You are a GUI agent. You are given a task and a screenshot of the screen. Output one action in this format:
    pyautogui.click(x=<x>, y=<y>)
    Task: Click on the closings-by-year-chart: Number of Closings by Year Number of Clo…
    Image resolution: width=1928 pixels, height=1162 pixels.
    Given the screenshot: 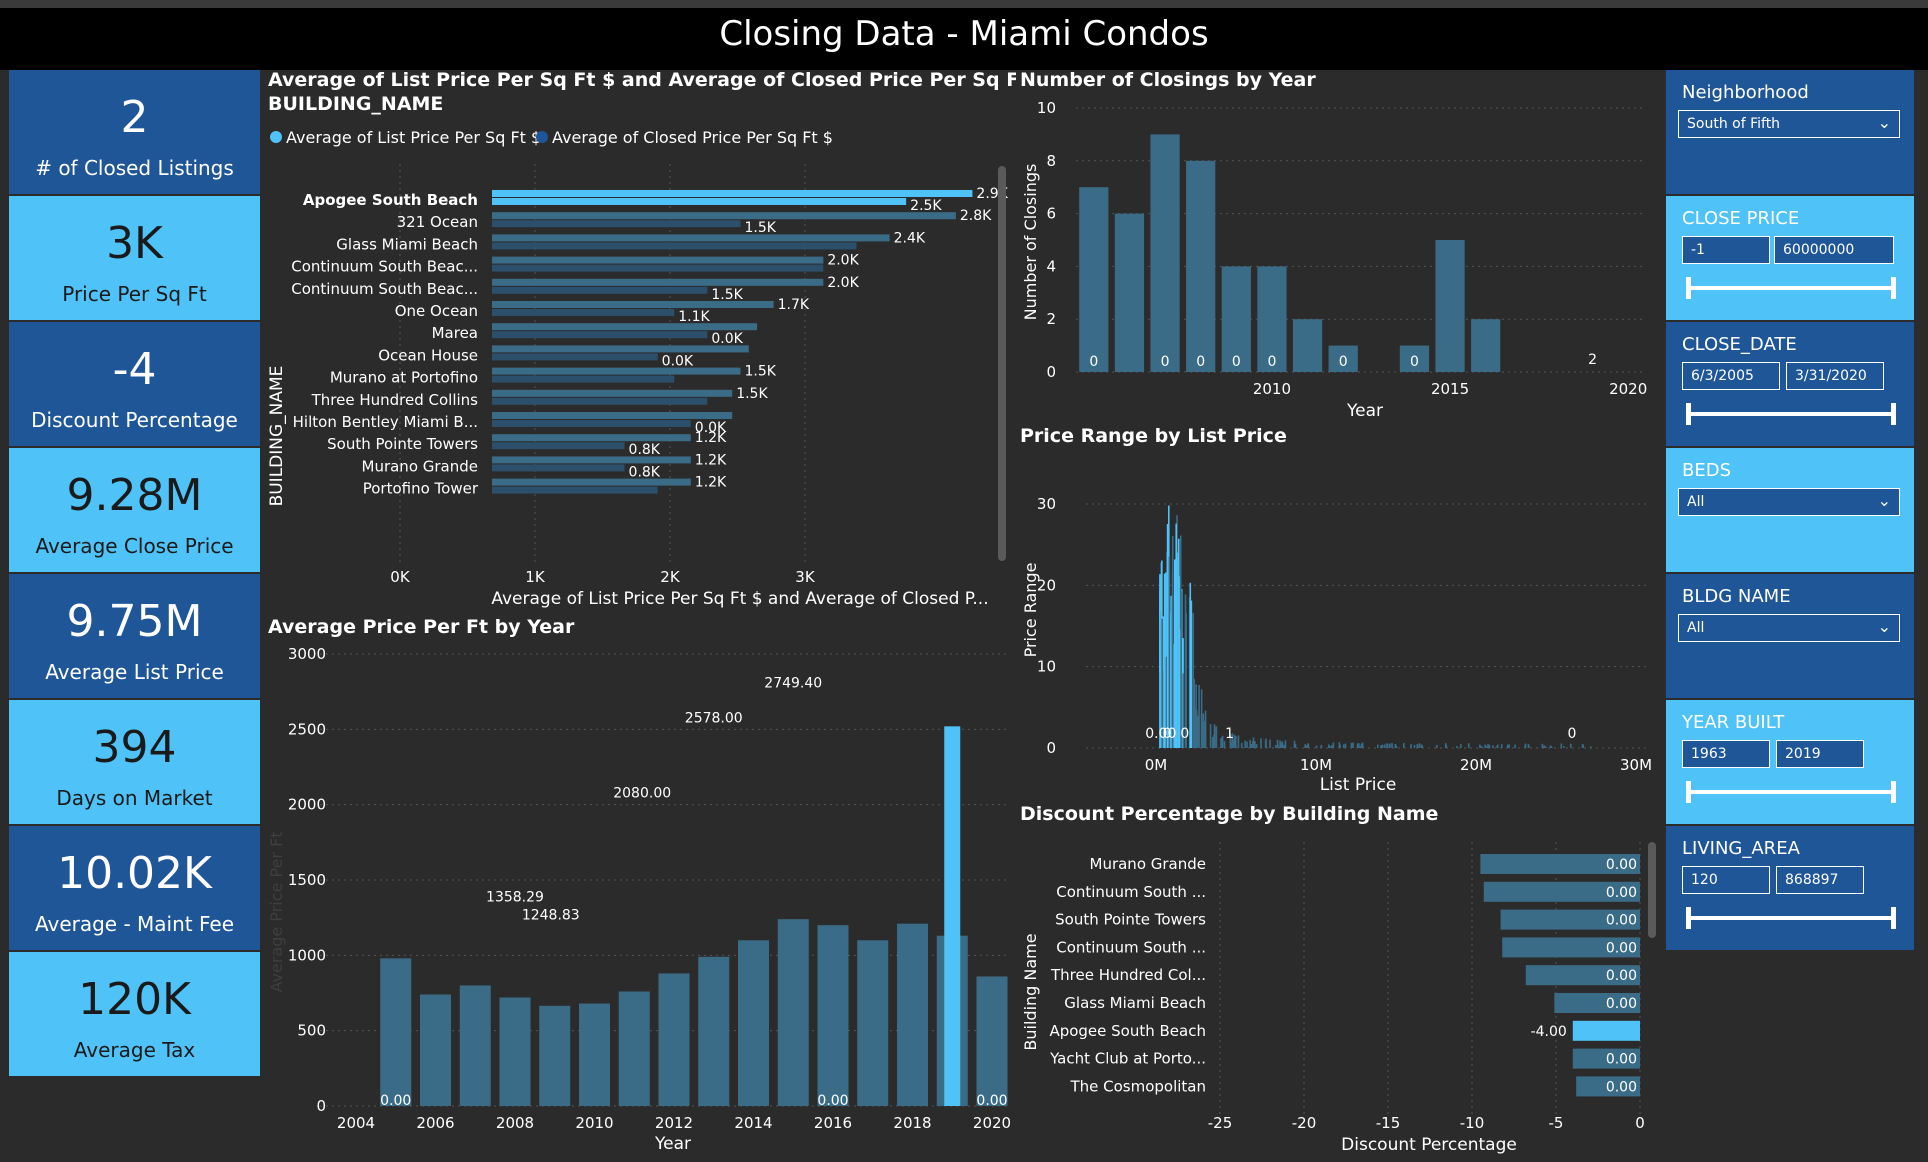 What is the action you would take?
    pyautogui.click(x=1341, y=241)
    